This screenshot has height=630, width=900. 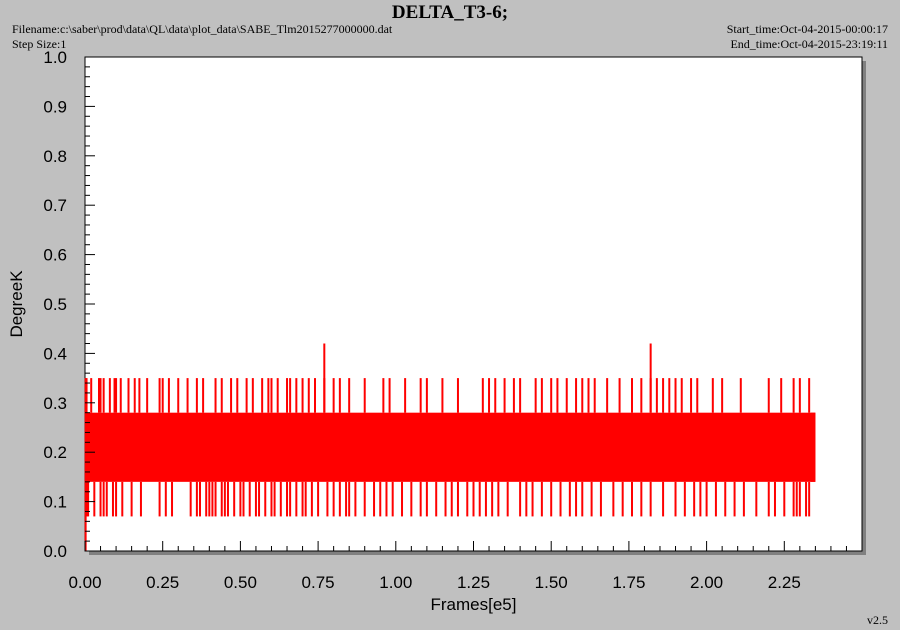 What do you see at coordinates (473, 582) in the screenshot?
I see `x-tick-label: 1.25` at bounding box center [473, 582].